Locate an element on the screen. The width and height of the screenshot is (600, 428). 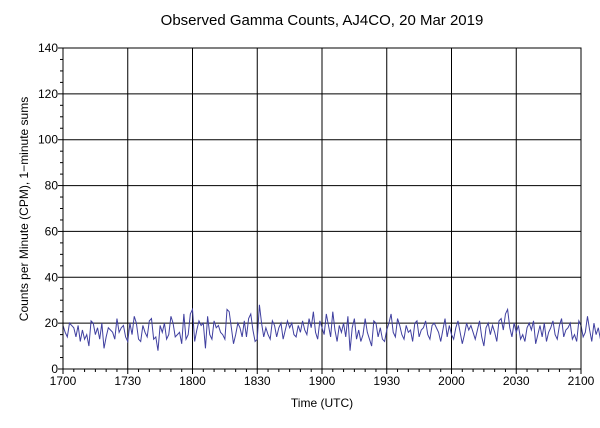
x-tick-label: 1700 is located at coordinates (63, 381).